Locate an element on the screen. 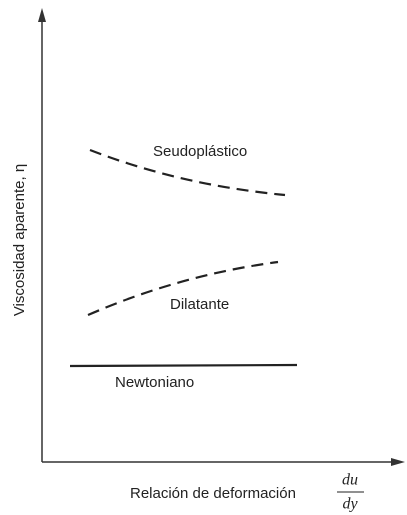 The height and width of the screenshot is (515, 407). fraction-denominator: dy is located at coordinates (350, 504).